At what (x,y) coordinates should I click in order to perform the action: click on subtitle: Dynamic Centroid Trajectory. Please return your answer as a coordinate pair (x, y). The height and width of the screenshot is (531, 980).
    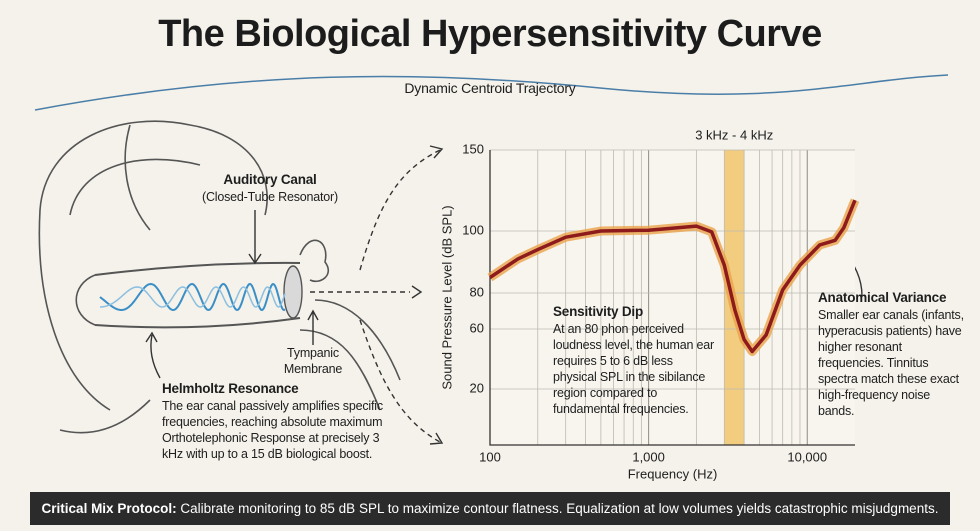
    Looking at the image, I should click on (490, 88).